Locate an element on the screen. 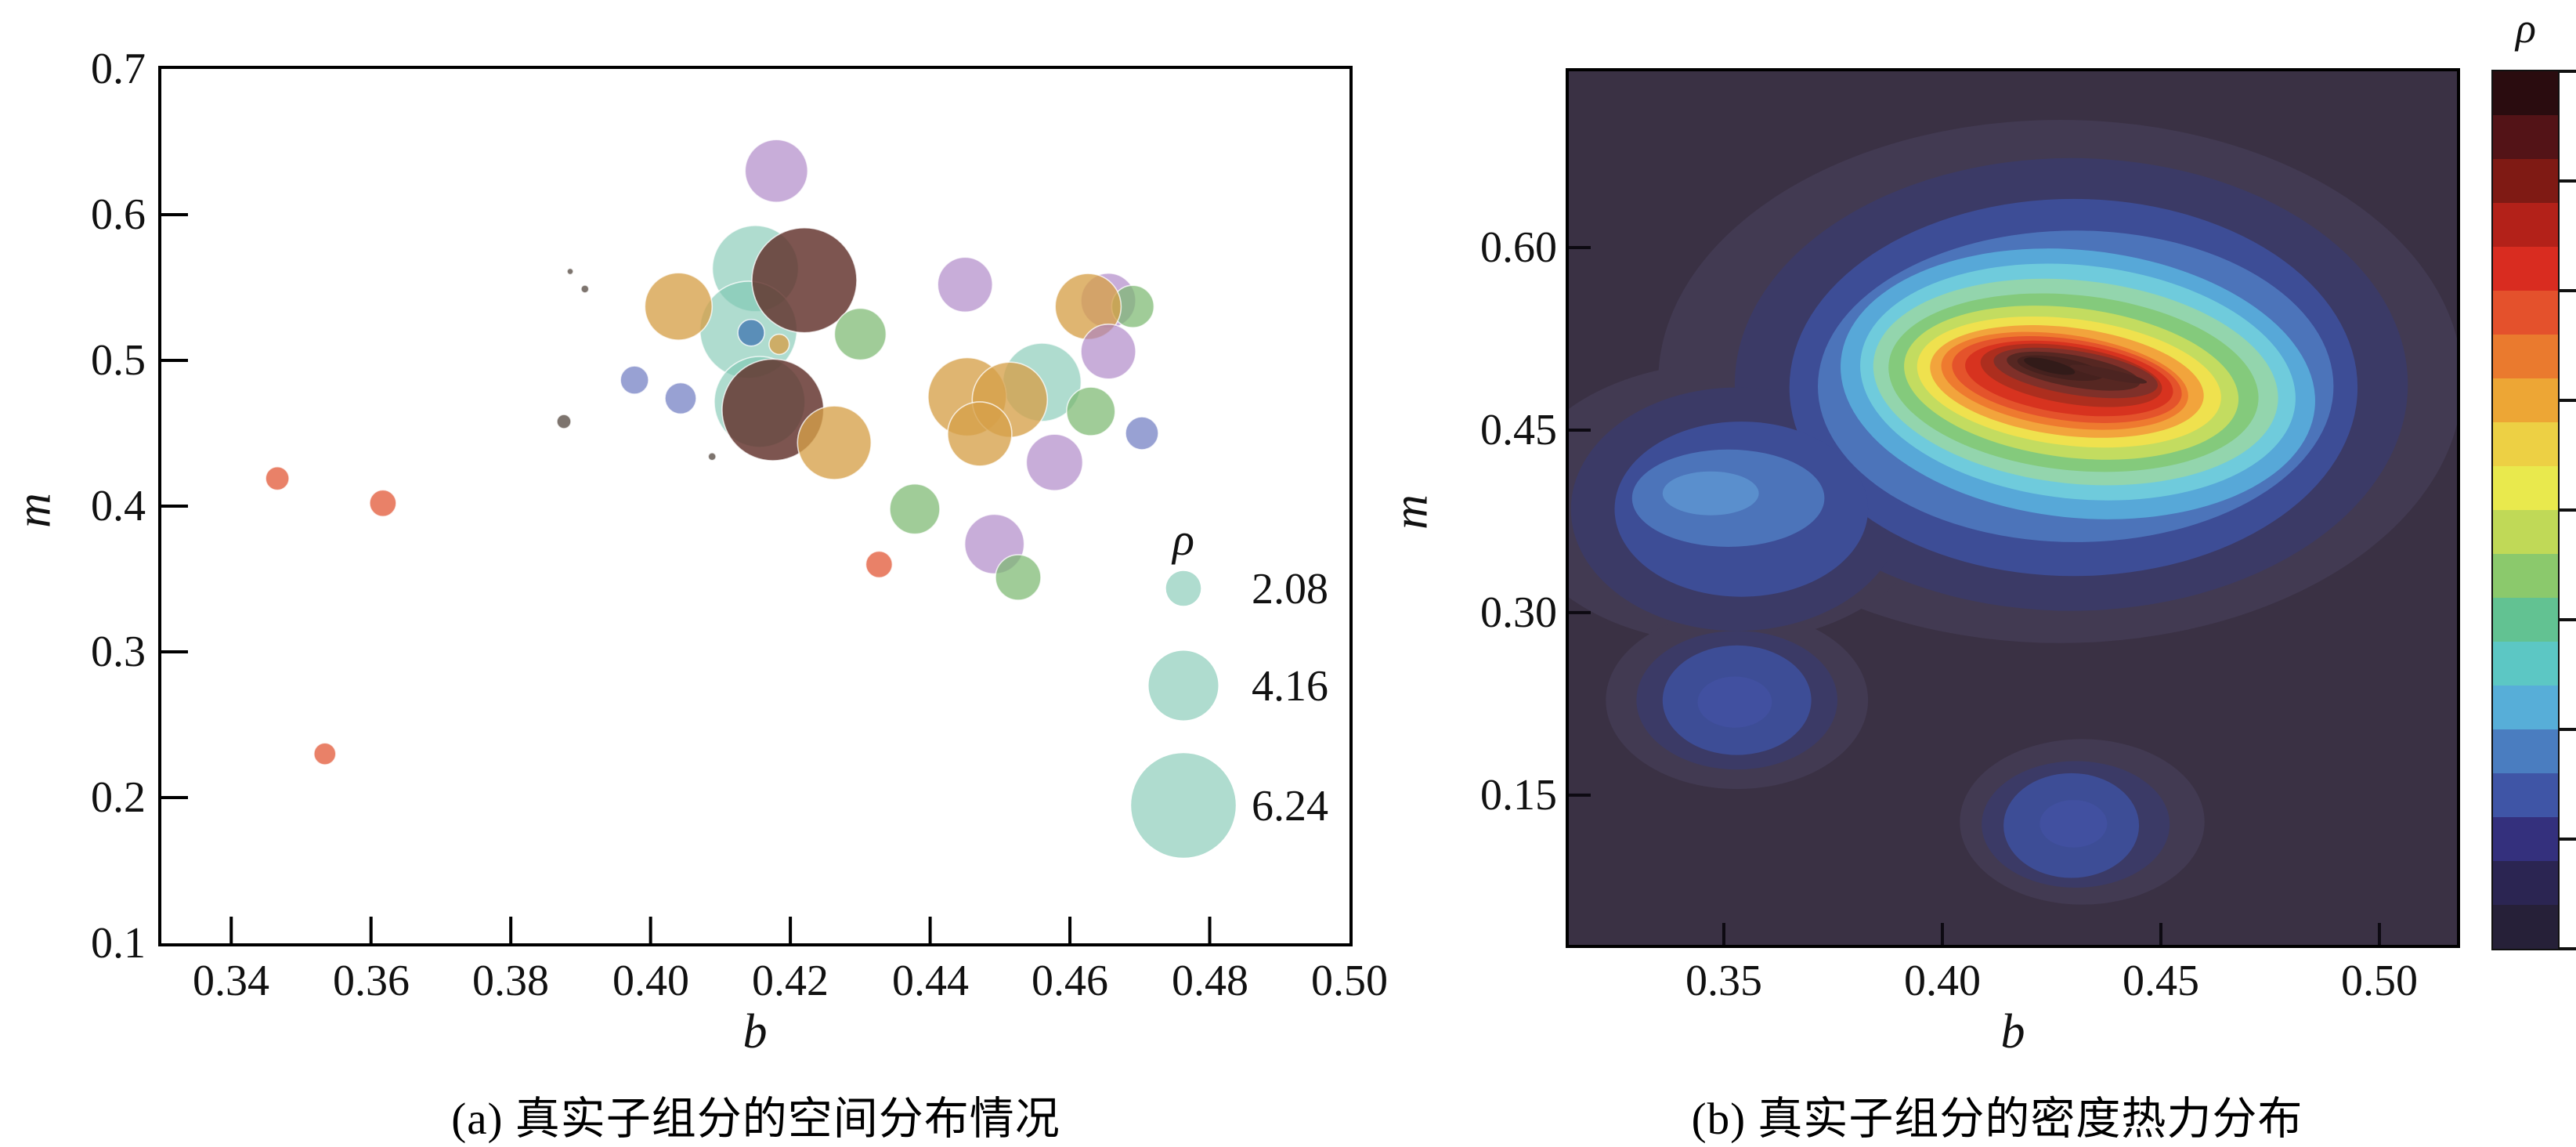 The width and height of the screenshot is (2576, 1147). y-tick-label: 0.30 is located at coordinates (1518, 612).